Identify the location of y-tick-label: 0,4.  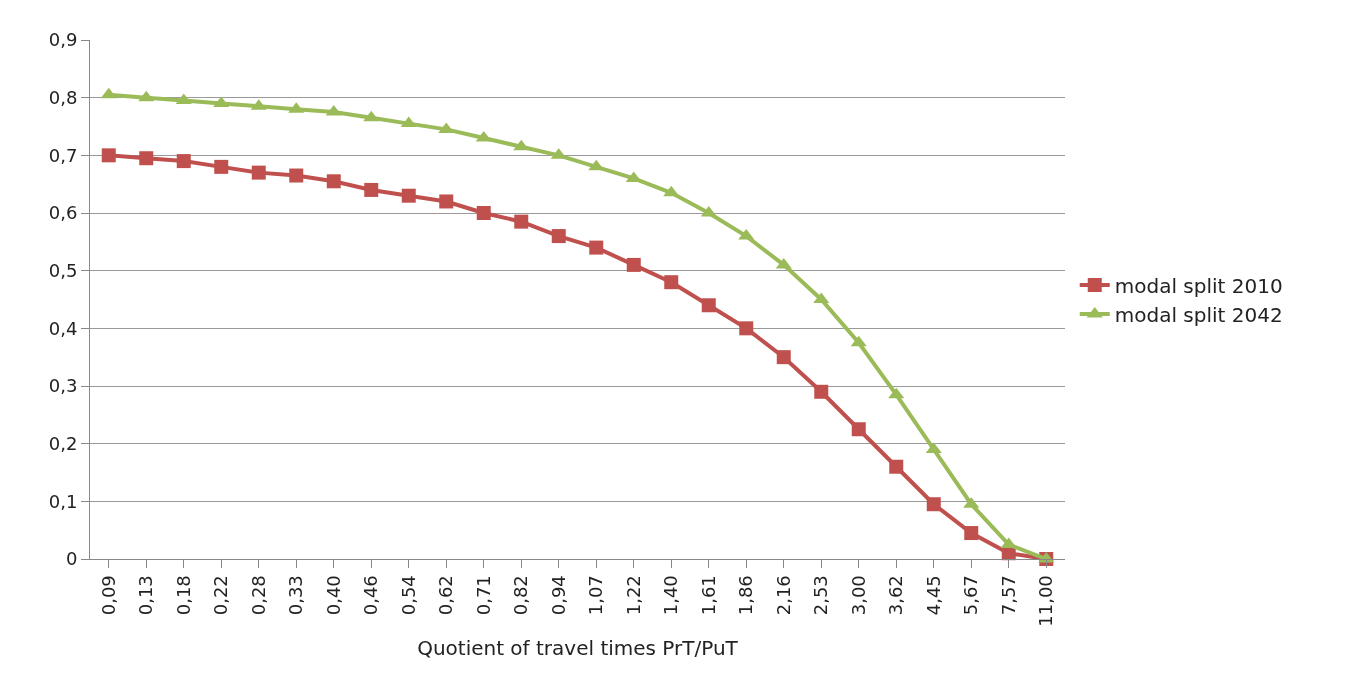
(63, 328).